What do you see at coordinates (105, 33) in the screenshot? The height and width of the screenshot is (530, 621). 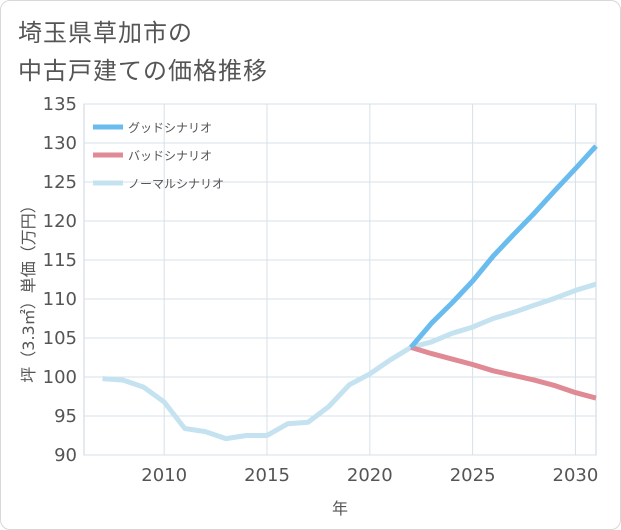 I see `chart-title-line1: 埼玉県草加市の` at bounding box center [105, 33].